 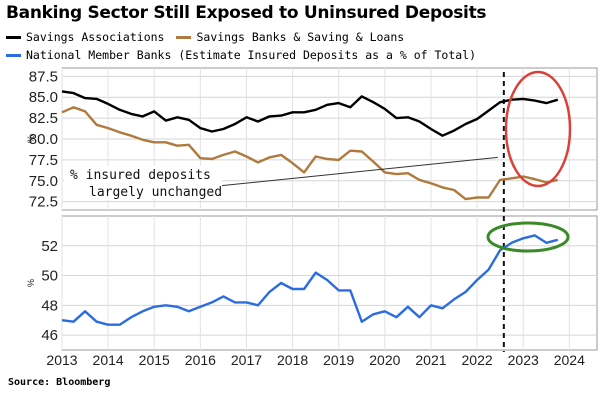 What do you see at coordinates (155, 192) in the screenshot?
I see `annotation-text-line-2: largely unchanged` at bounding box center [155, 192].